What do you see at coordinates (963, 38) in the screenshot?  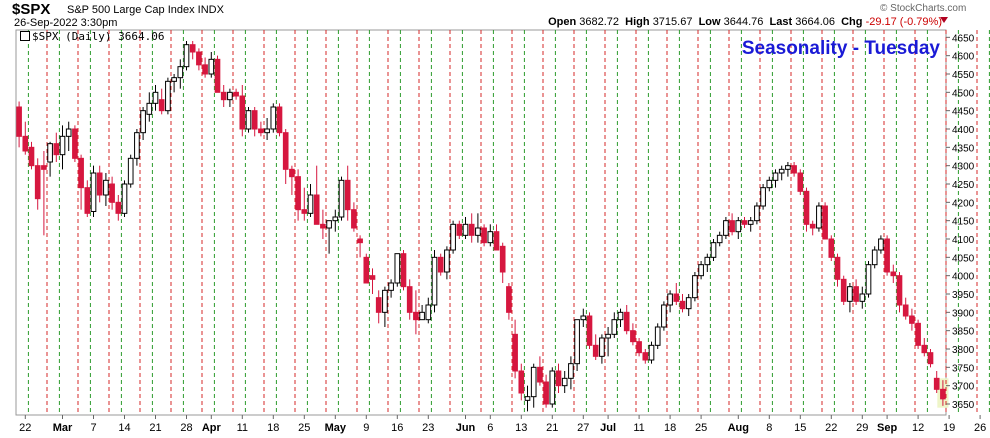 I see `y-tick-label: 4650` at bounding box center [963, 38].